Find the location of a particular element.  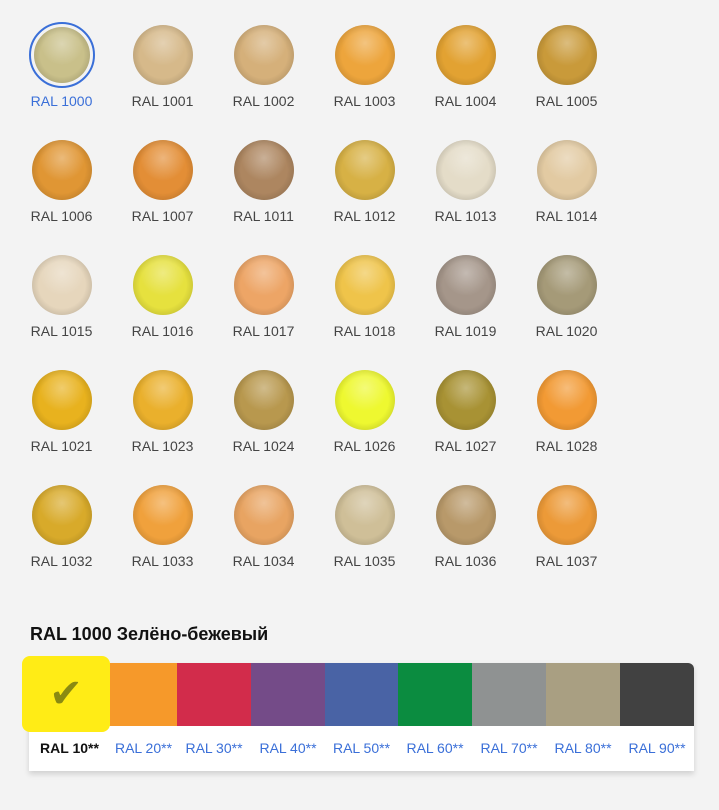

swatch-ral-1023: RAL 1023 is located at coordinates (162, 424).